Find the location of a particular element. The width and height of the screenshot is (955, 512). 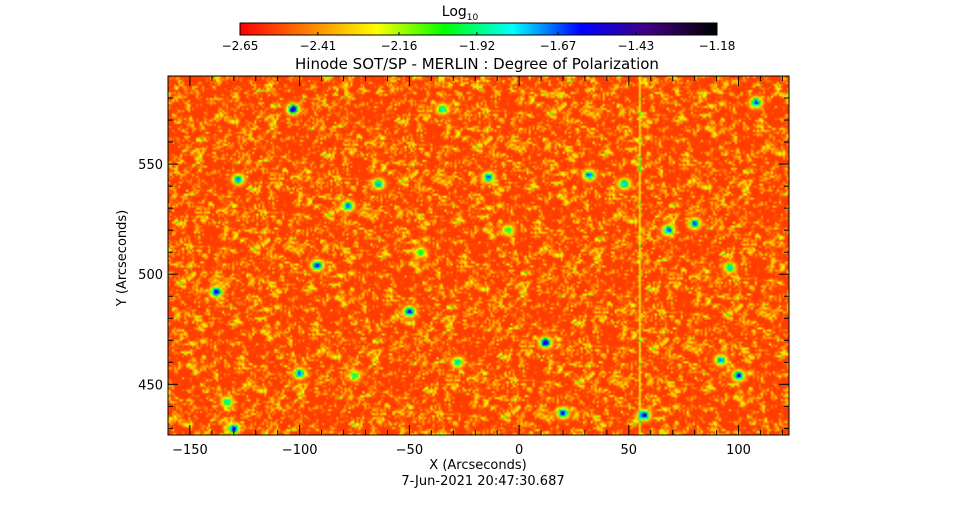

colorbar-tick-label: −1.92 is located at coordinates (476, 46).